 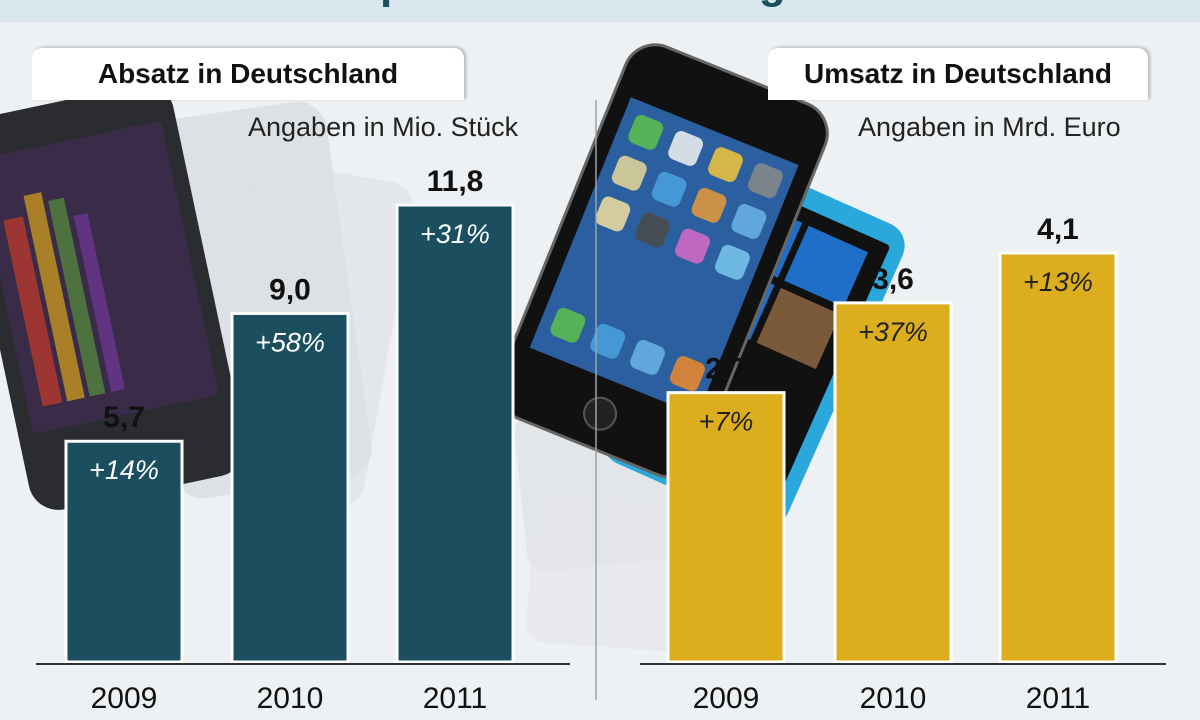 What do you see at coordinates (1058, 229) in the screenshot?
I see `value-label-2011: 4,1` at bounding box center [1058, 229].